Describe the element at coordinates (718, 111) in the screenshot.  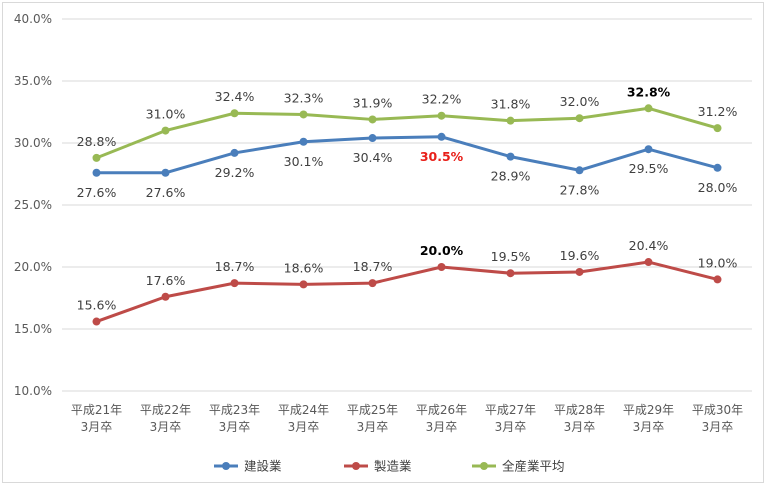
I see `data-label: 31.2%` at that location.